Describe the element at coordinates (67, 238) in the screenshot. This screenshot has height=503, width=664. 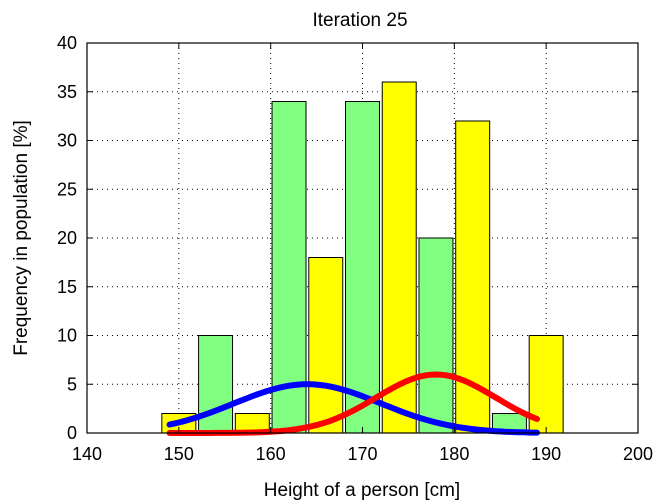
I see `y-tick-label: 20` at that location.